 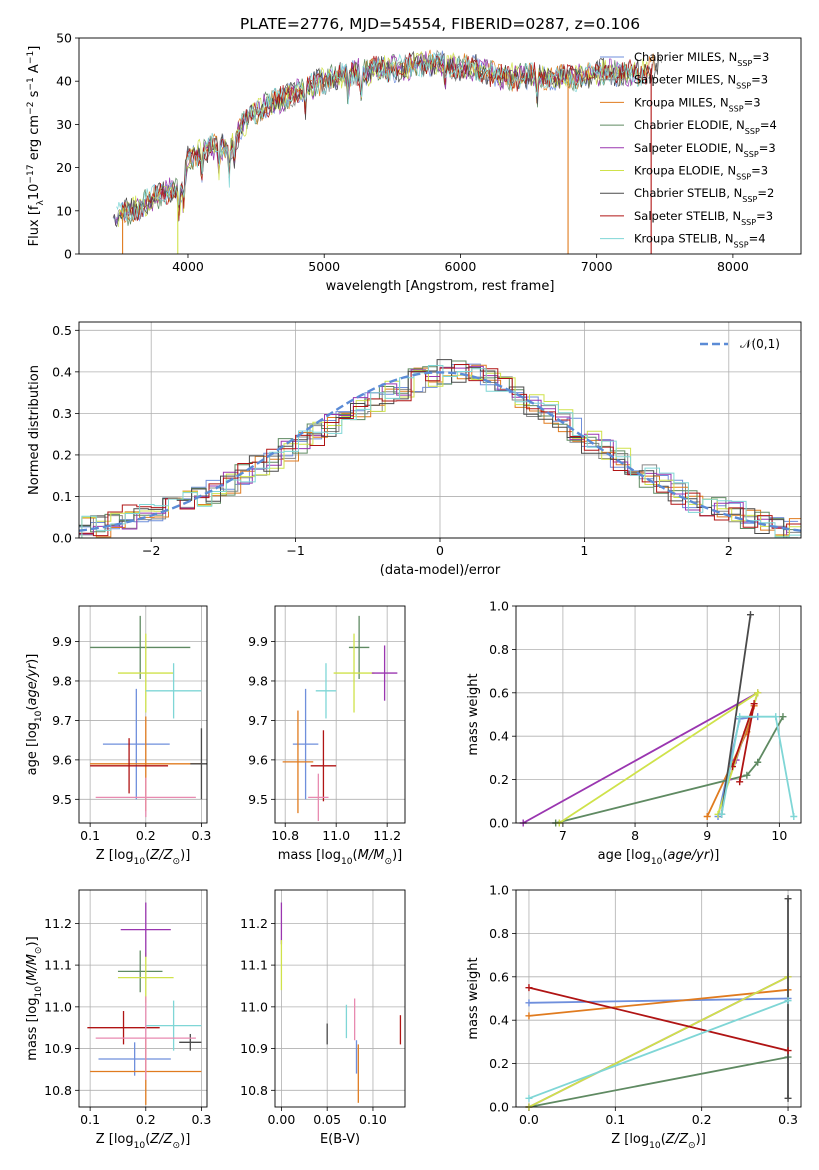 I want to click on y-tick-label: 30, so click(x=64, y=124).